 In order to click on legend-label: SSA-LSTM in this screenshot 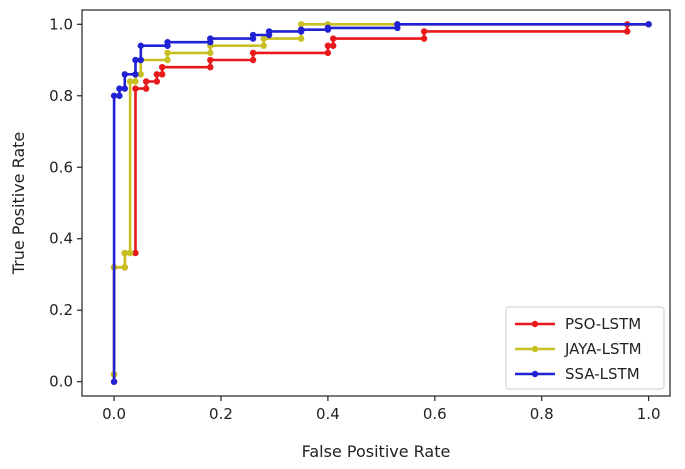, I will do `click(602, 374)`.